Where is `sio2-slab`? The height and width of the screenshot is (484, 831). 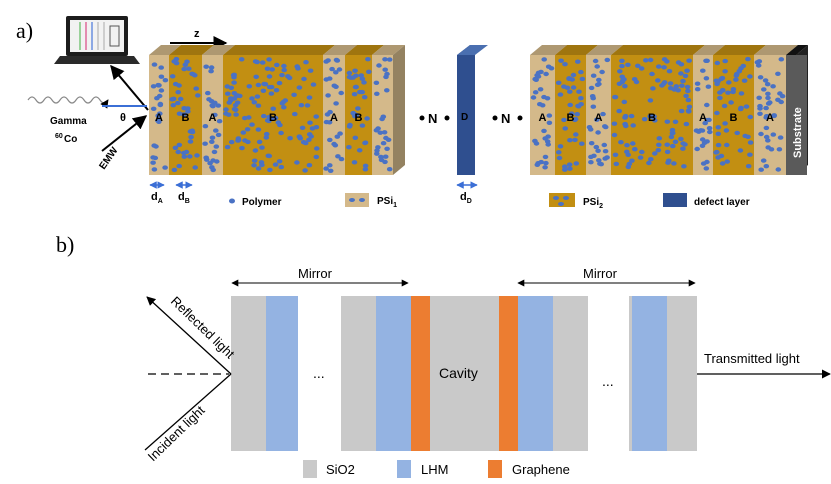
sio2-slab is located at coordinates (358, 373).